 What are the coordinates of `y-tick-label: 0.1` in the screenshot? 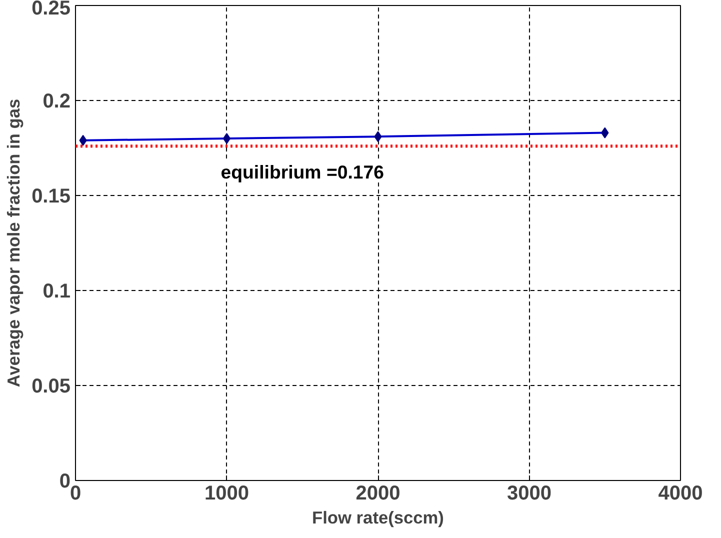 It's located at (56, 291).